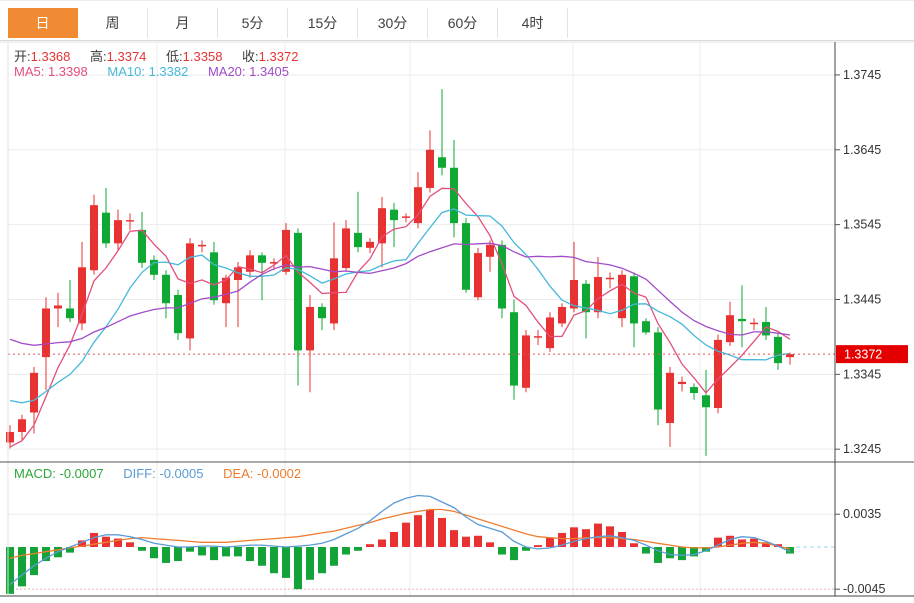 Image resolution: width=914 pixels, height=603 pixels. What do you see at coordinates (250, 56) in the screenshot?
I see `close-label: 收:` at bounding box center [250, 56].